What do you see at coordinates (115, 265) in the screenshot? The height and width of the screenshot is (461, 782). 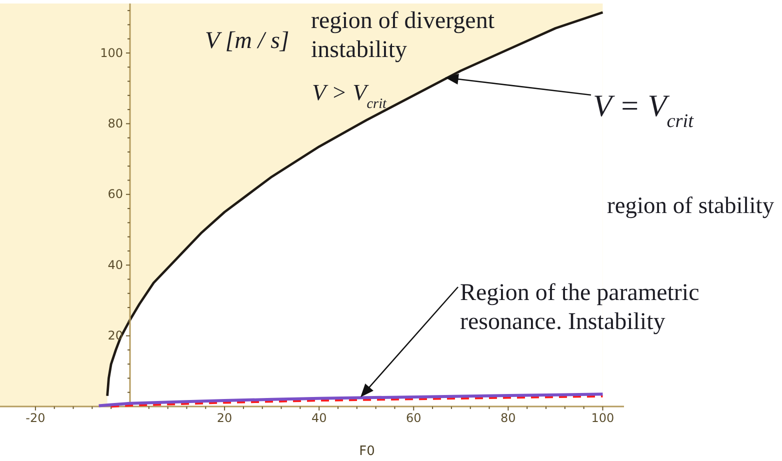 I see `y-tick-label: 40` at bounding box center [115, 265].